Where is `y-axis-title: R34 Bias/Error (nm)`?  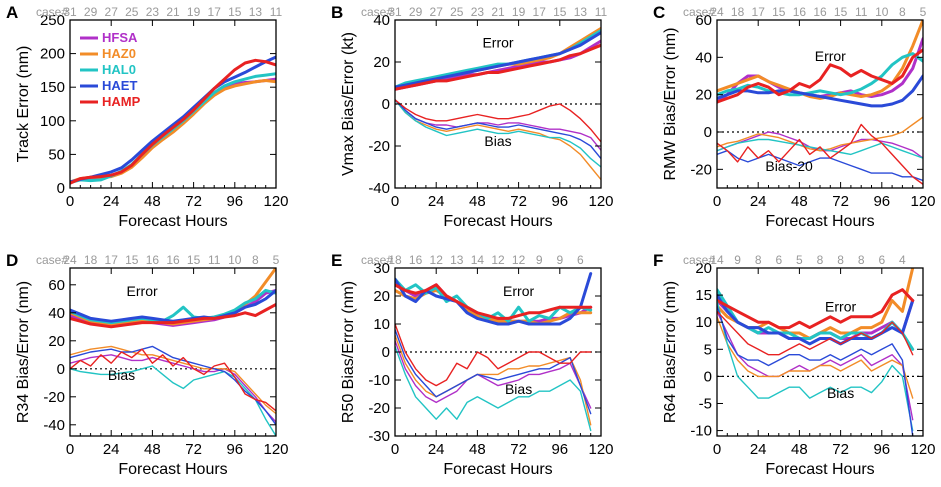
y-axis-title: R34 Bias/Error (nm) is located at coordinates (23, 352).